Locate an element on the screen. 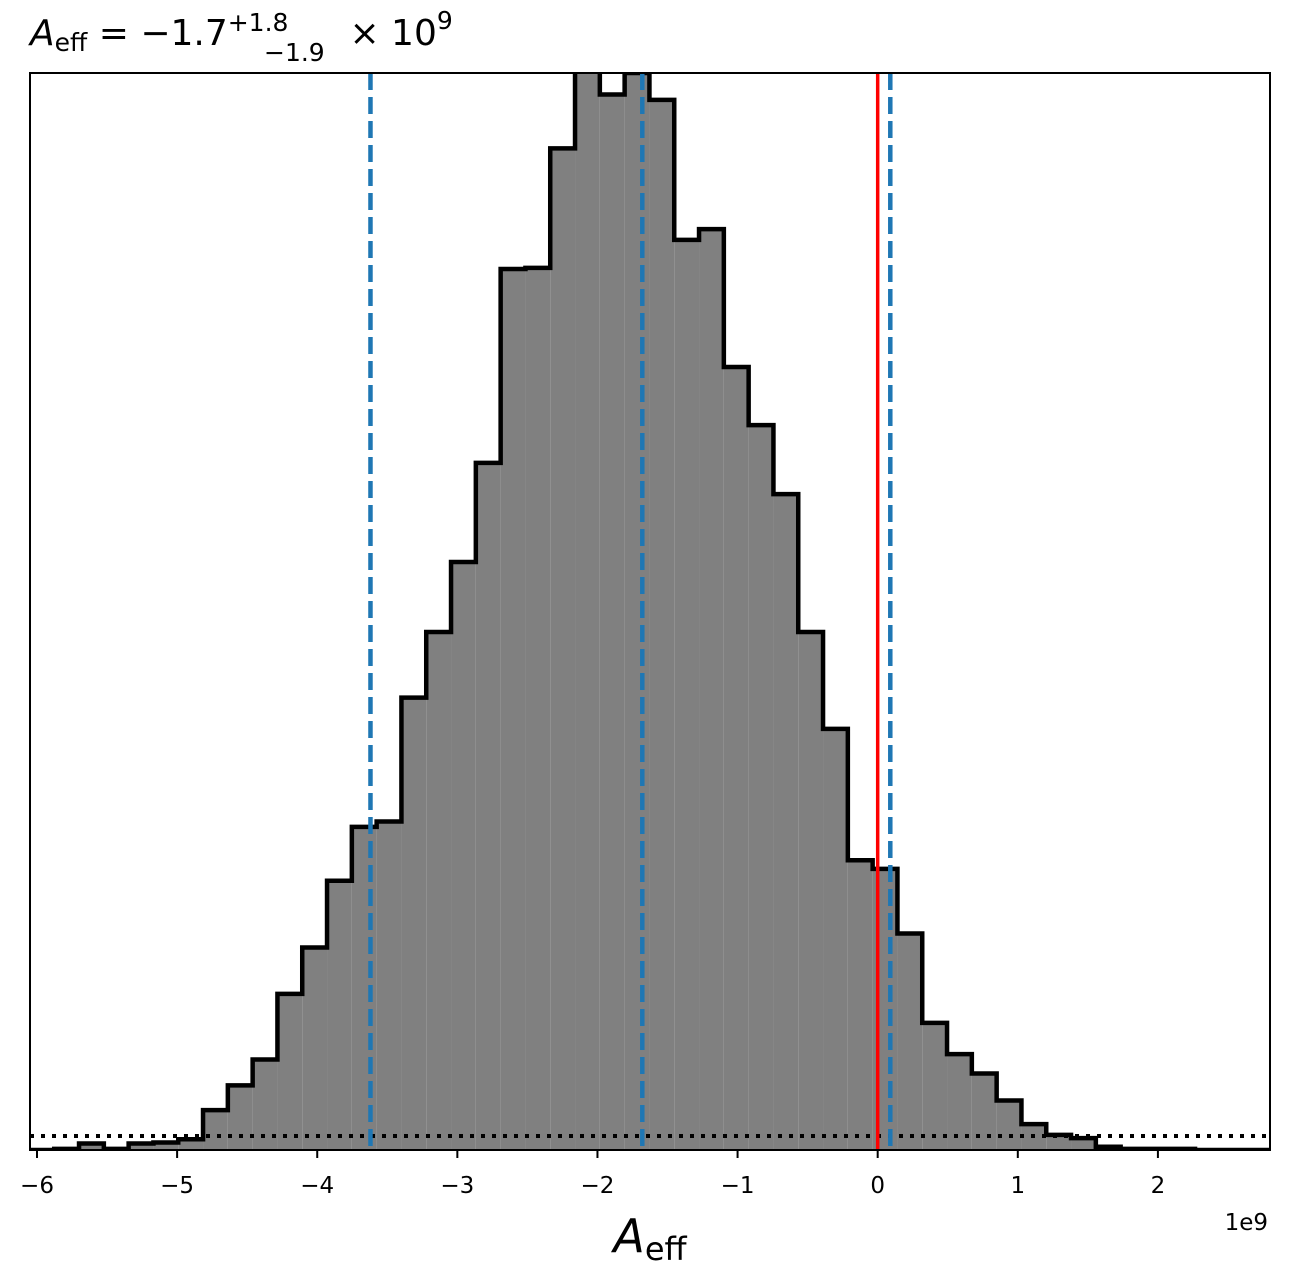 Image resolution: width=1289 pixels, height=1278 pixels. xlabel-var: A is located at coordinates (627, 1236).